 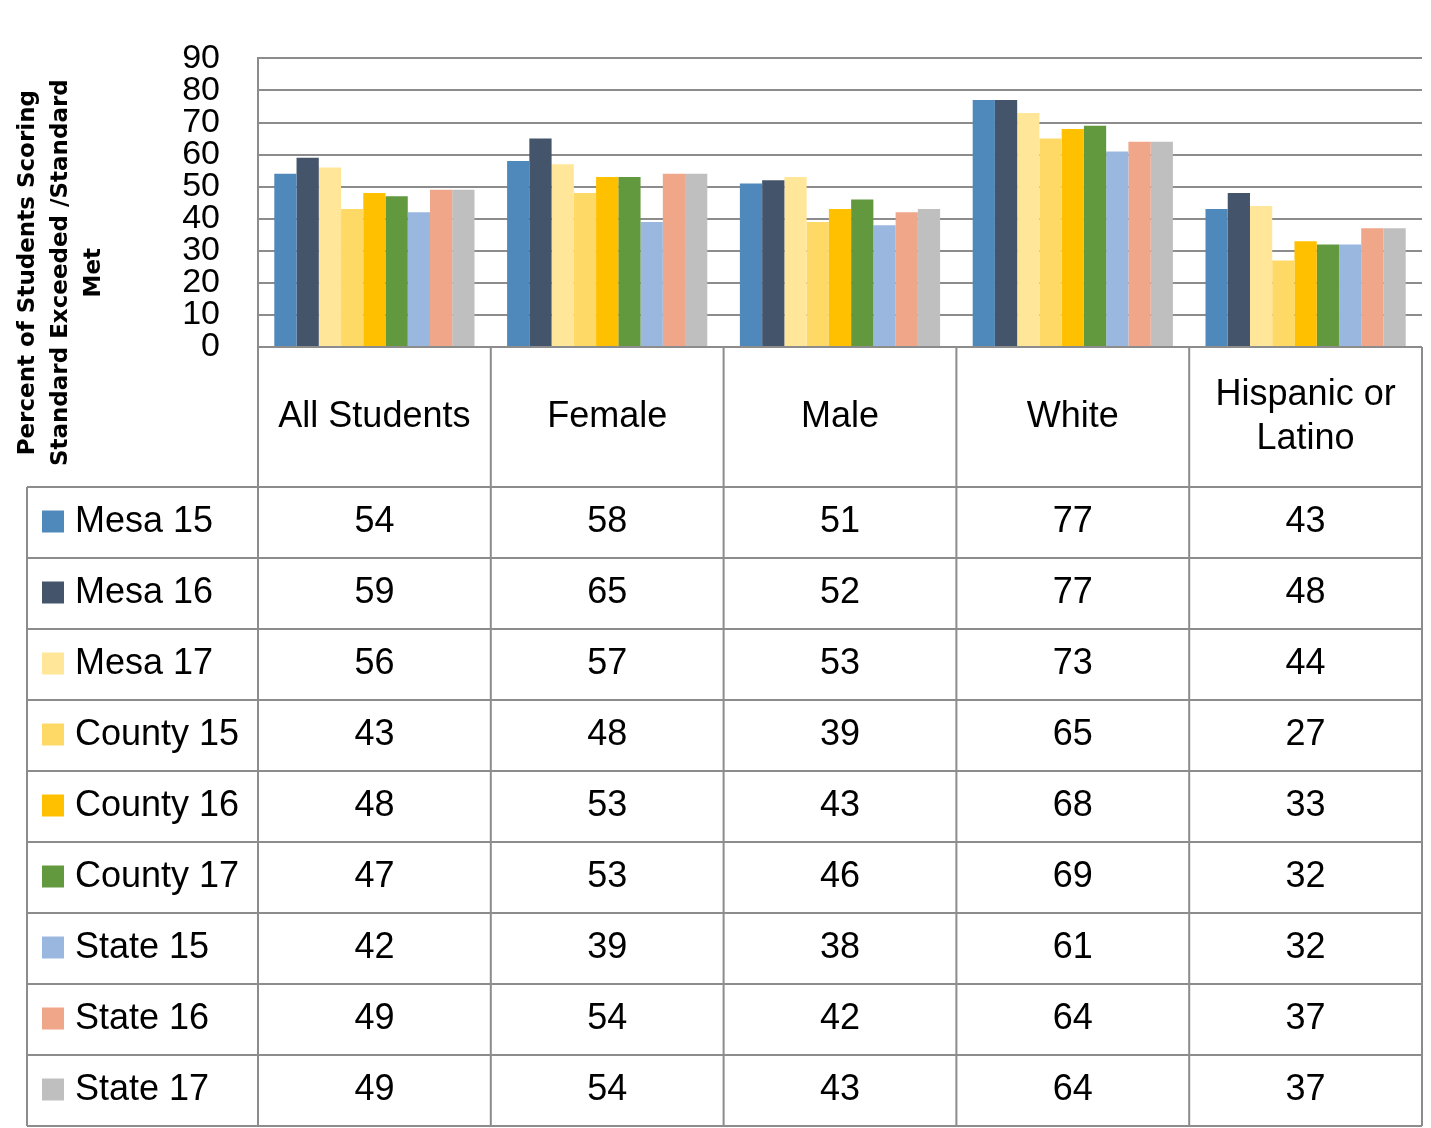 I want to click on x-tick-label: Female, so click(x=607, y=414).